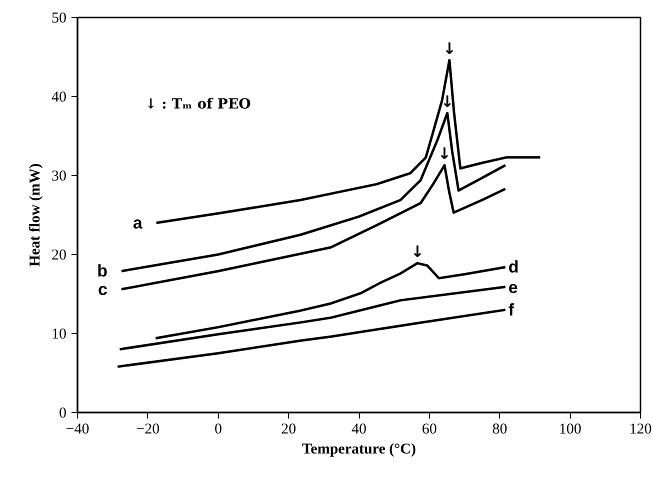 The width and height of the screenshot is (653, 481). What do you see at coordinates (288, 430) in the screenshot?
I see `x-tick-label: 20` at bounding box center [288, 430].